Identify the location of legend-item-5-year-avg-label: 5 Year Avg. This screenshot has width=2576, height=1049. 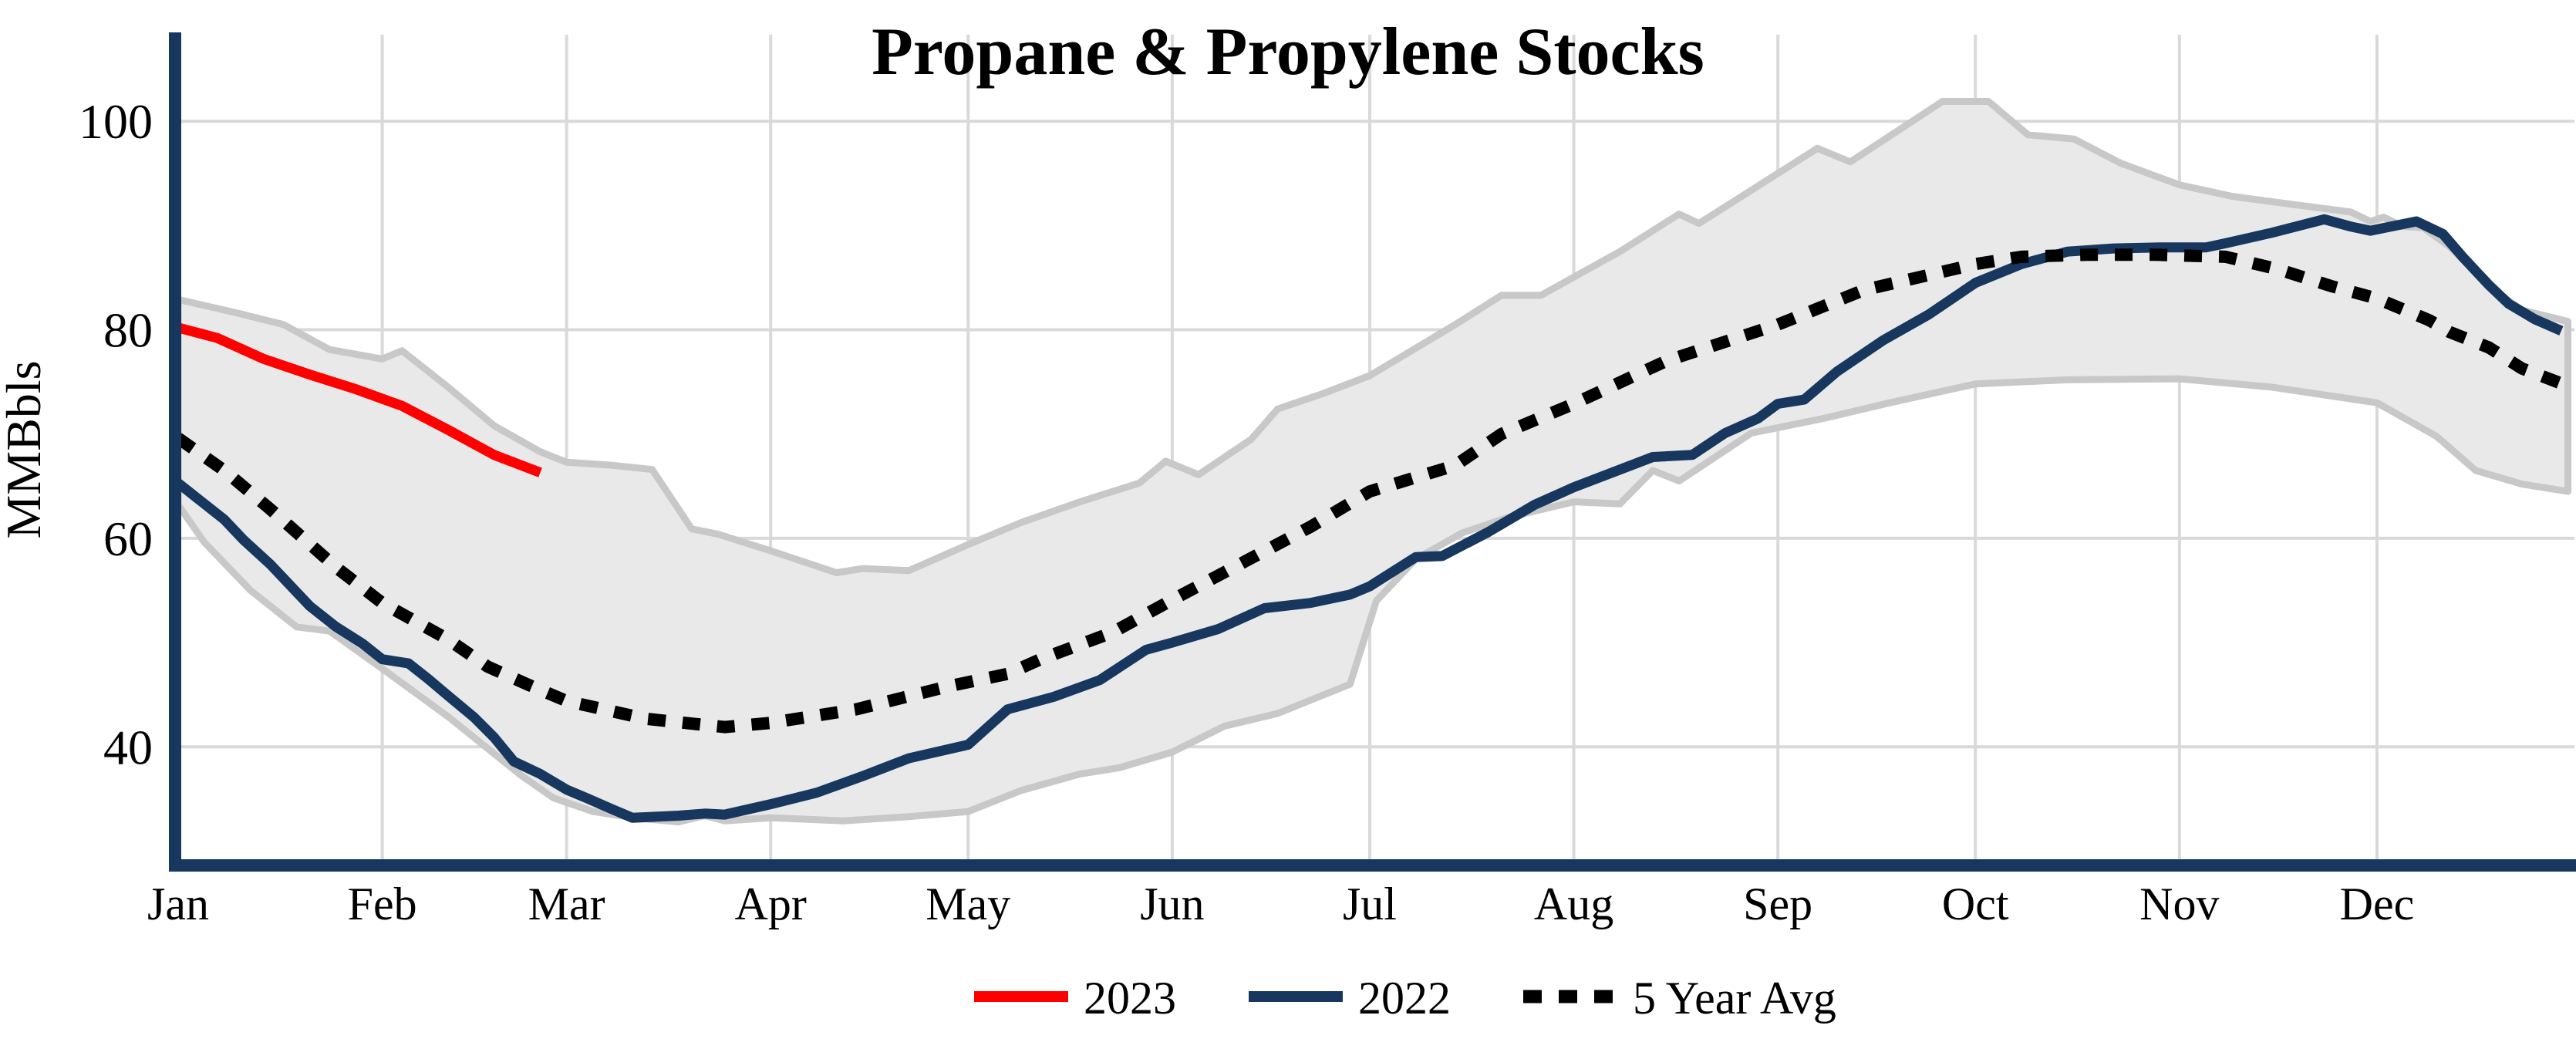
(1734, 999).